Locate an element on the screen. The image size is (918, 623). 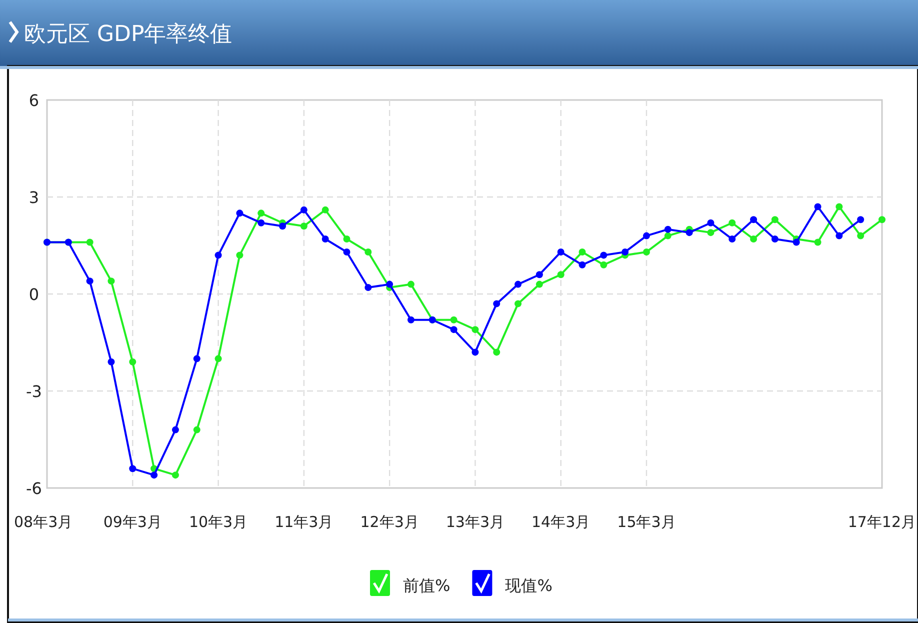
x-tick-label: 15年3月 is located at coordinates (646, 522).